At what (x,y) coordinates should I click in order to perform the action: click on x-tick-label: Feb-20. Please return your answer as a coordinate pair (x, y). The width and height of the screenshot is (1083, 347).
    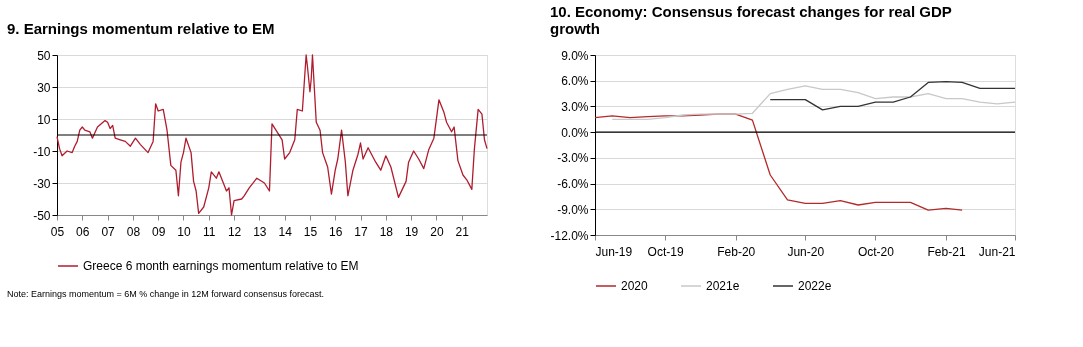
    Looking at the image, I should click on (736, 251).